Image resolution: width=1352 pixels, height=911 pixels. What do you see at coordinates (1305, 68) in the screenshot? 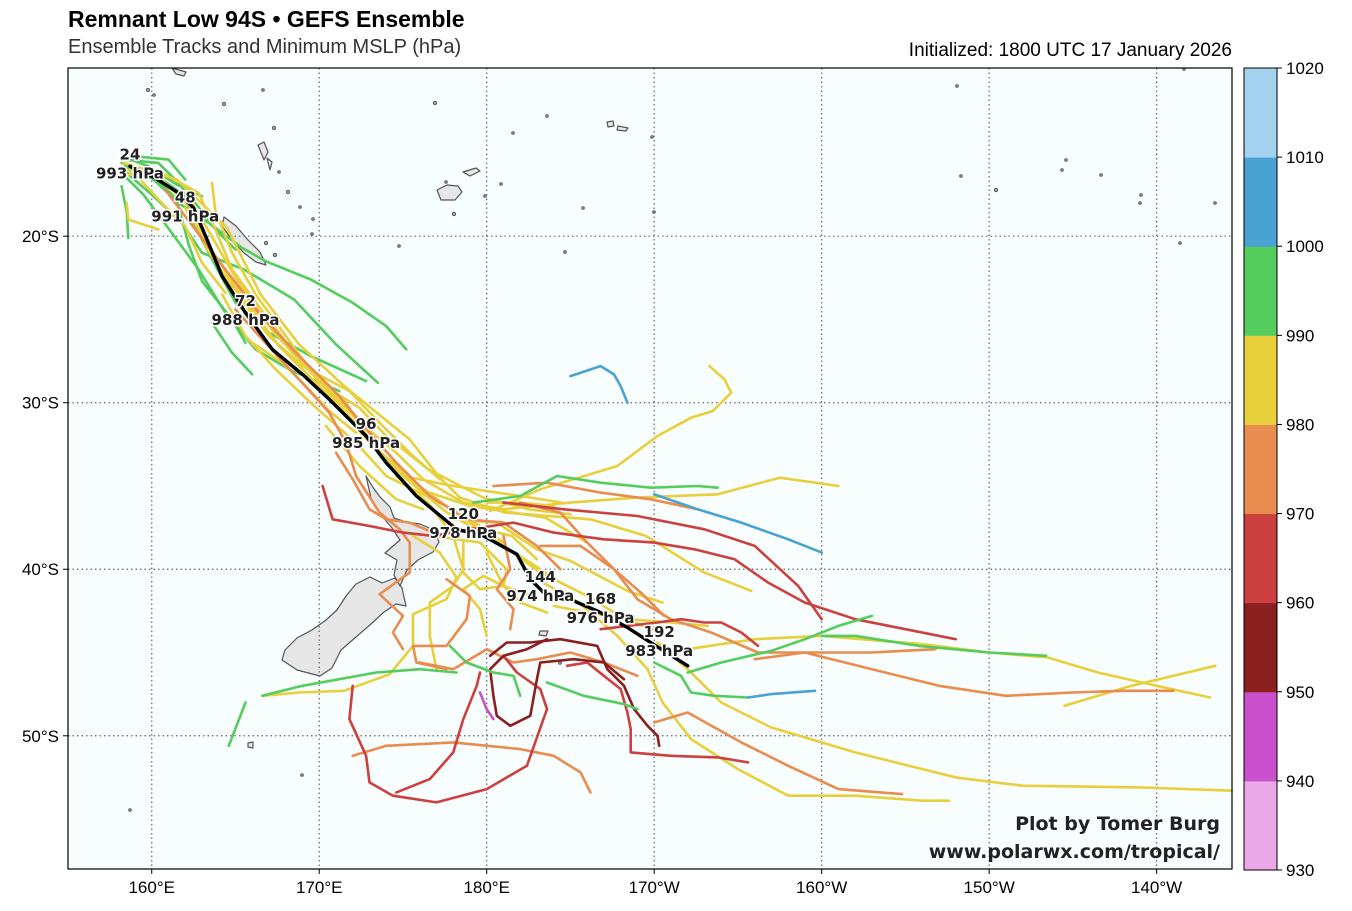
I see `colorbar-tick-label: 1020` at bounding box center [1305, 68].